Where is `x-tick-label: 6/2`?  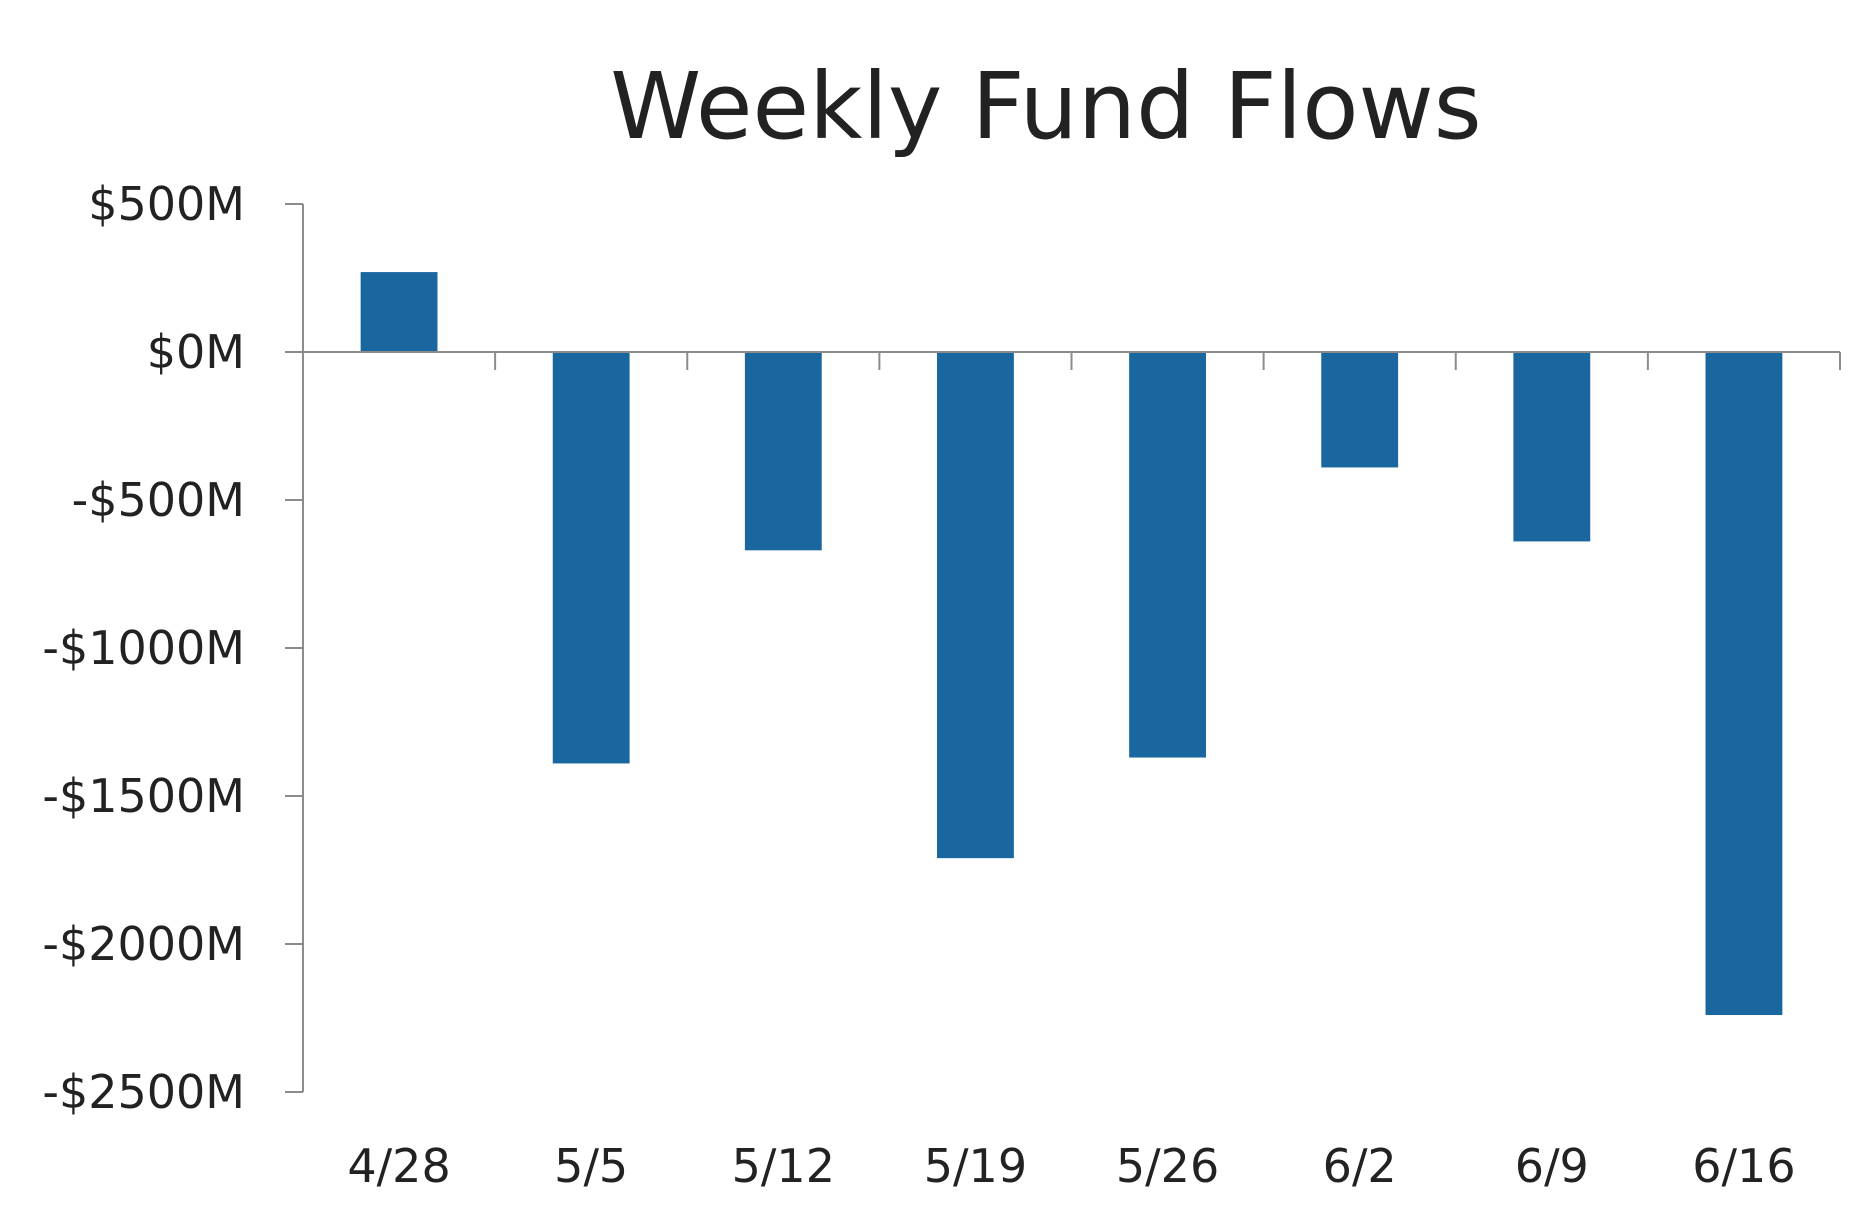 x-tick-label: 6/2 is located at coordinates (1360, 1166).